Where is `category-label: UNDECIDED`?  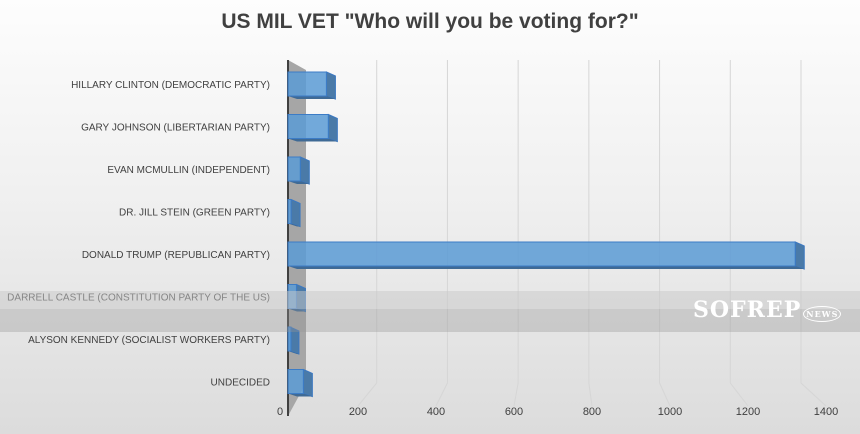
category-label: UNDECIDED is located at coordinates (240, 383).